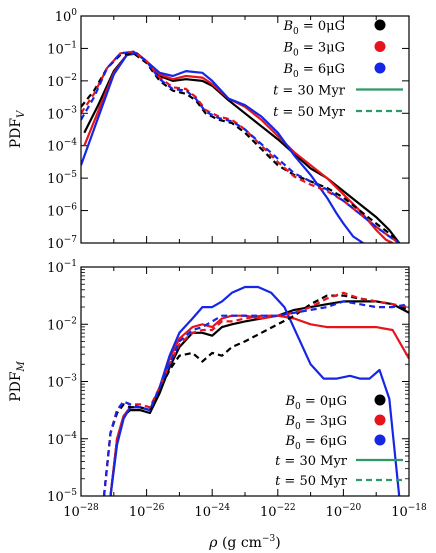  What do you see at coordinates (17, 380) in the screenshot?
I see `y-axis-label: PDFM` at bounding box center [17, 380].